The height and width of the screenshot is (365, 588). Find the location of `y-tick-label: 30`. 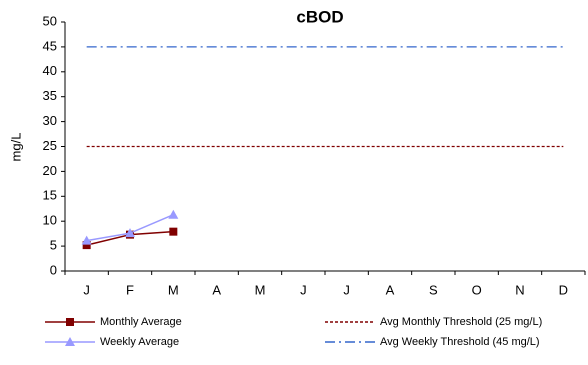

y-tick-label: 30 is located at coordinates (50, 120).